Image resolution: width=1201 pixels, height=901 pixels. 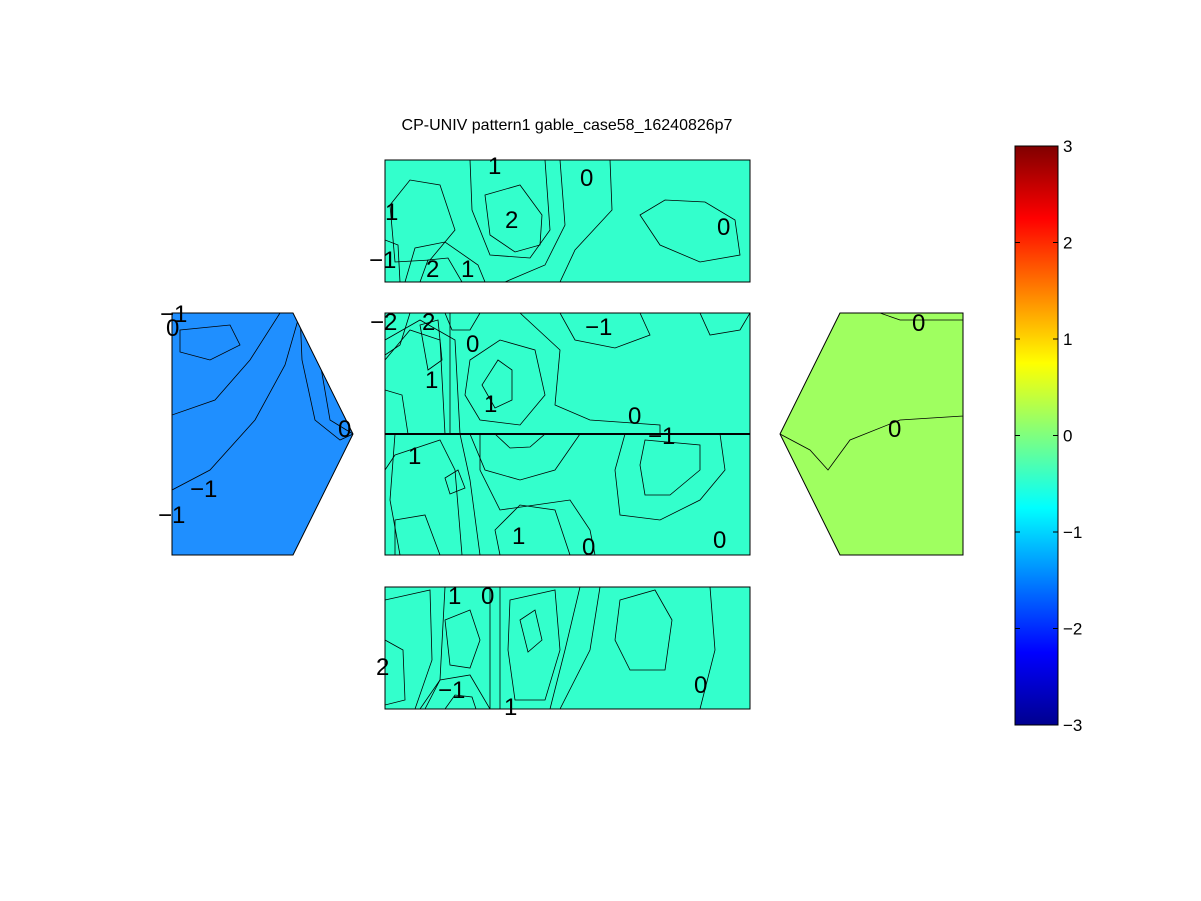 I want to click on bottom-fill-cyan-blue, so click(x=462, y=639).